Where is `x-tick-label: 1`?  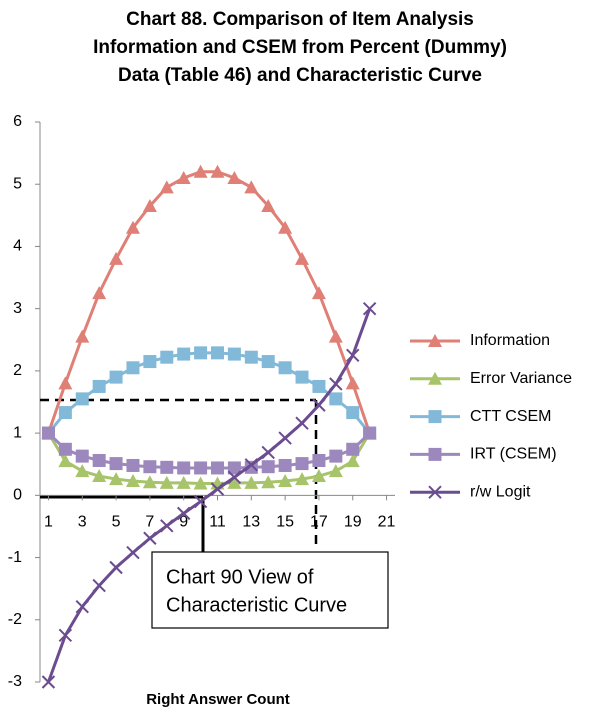
x-tick-label: 1 is located at coordinates (48, 522).